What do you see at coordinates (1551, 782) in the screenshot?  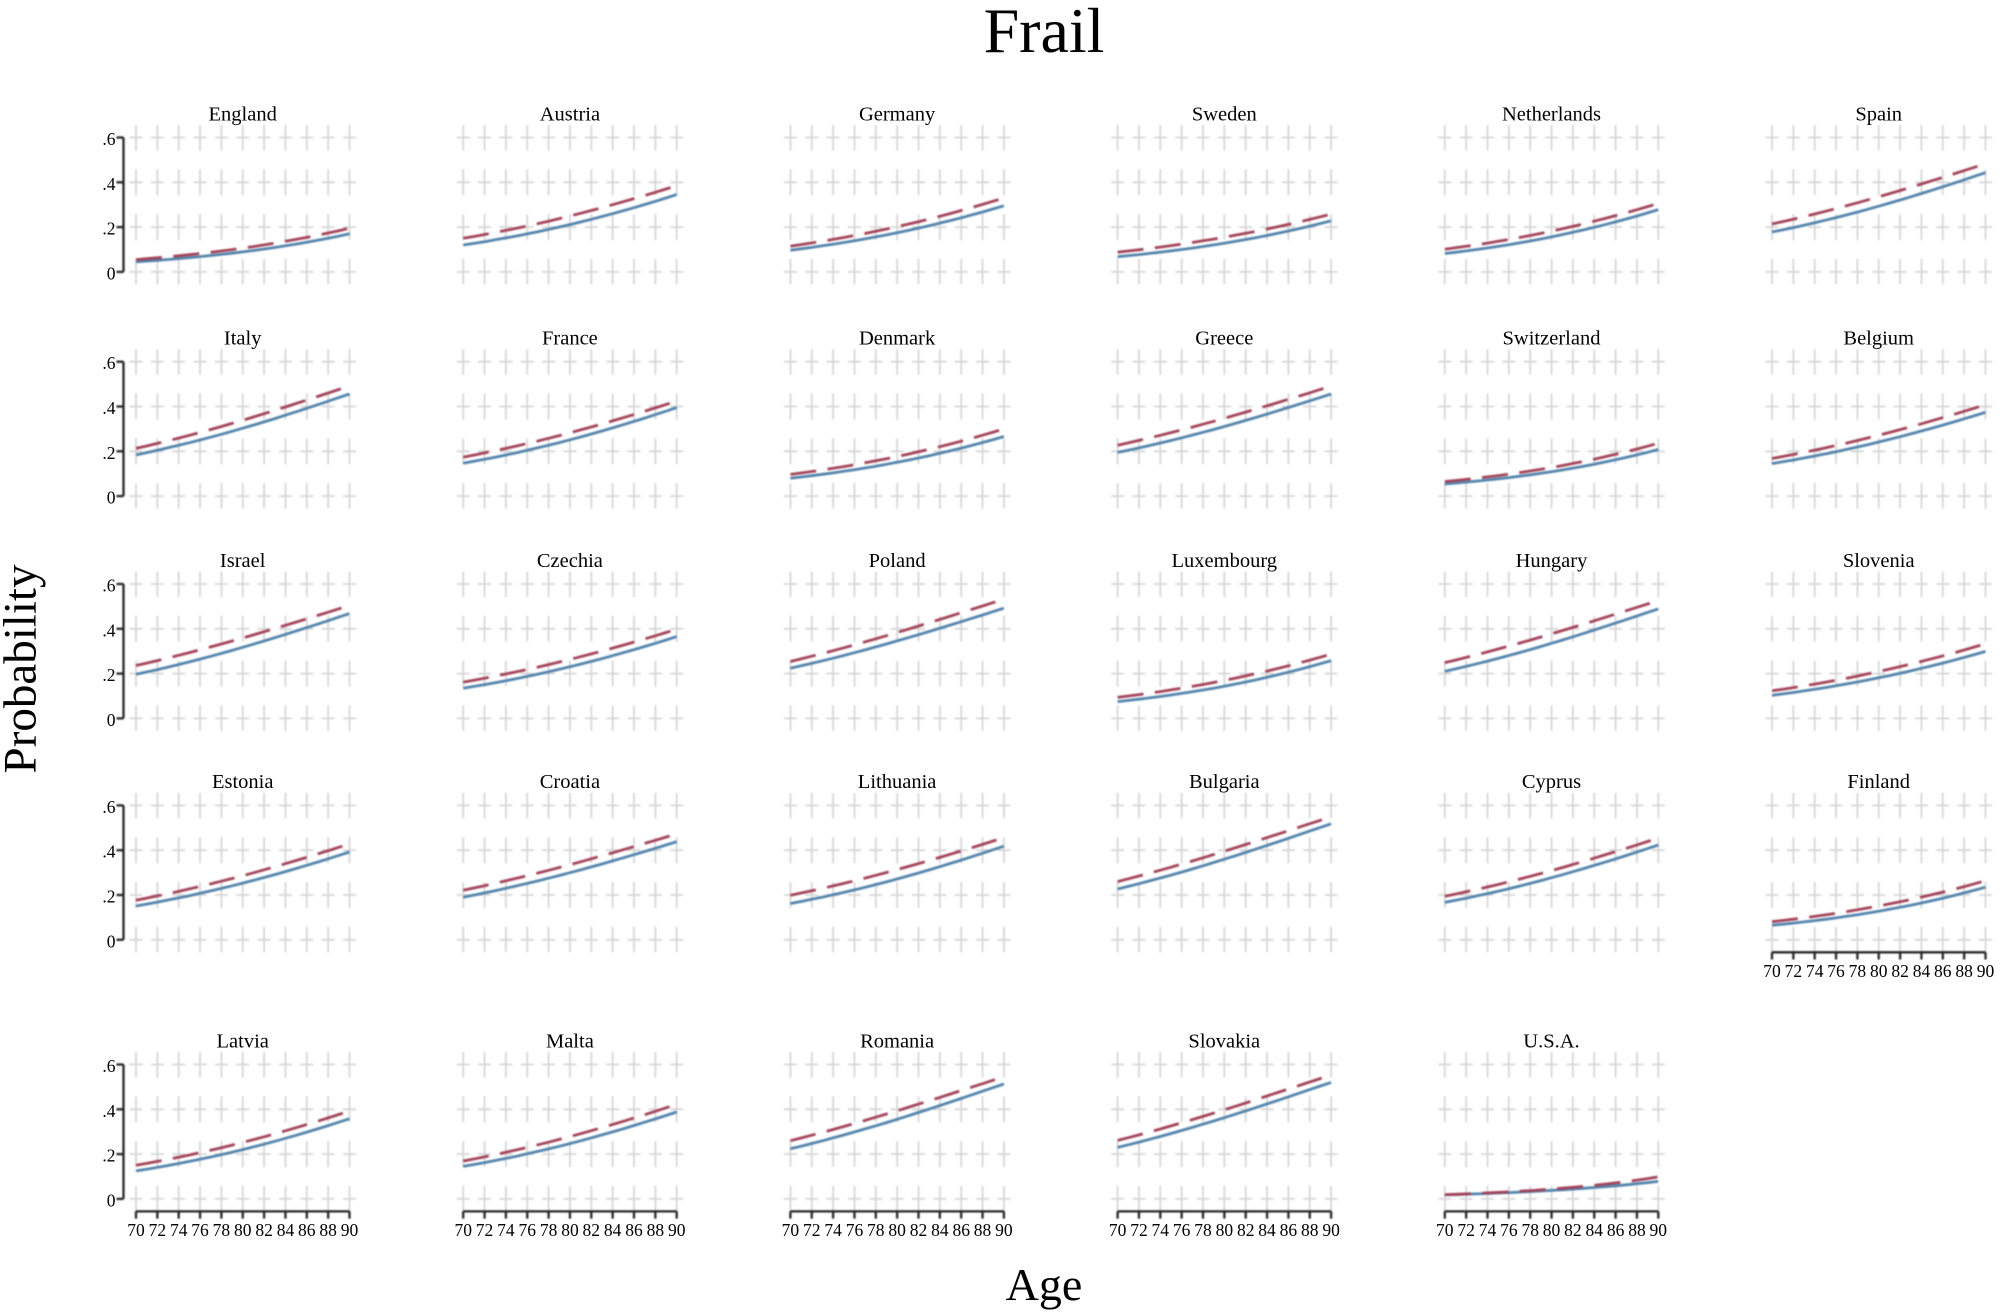 I see `svg-text: Cyprus` at bounding box center [1551, 782].